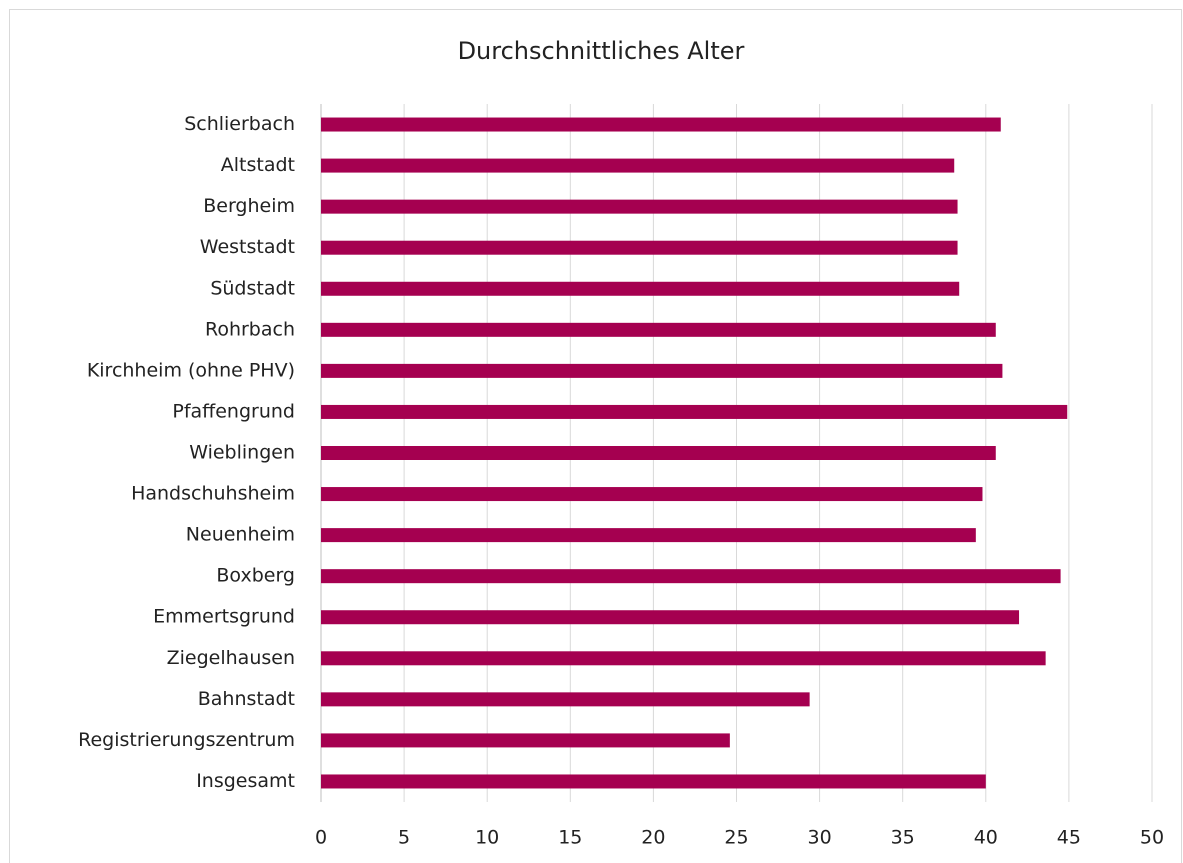  Describe the element at coordinates (1152, 838) in the screenshot. I see `x-tick-label: 50` at that location.